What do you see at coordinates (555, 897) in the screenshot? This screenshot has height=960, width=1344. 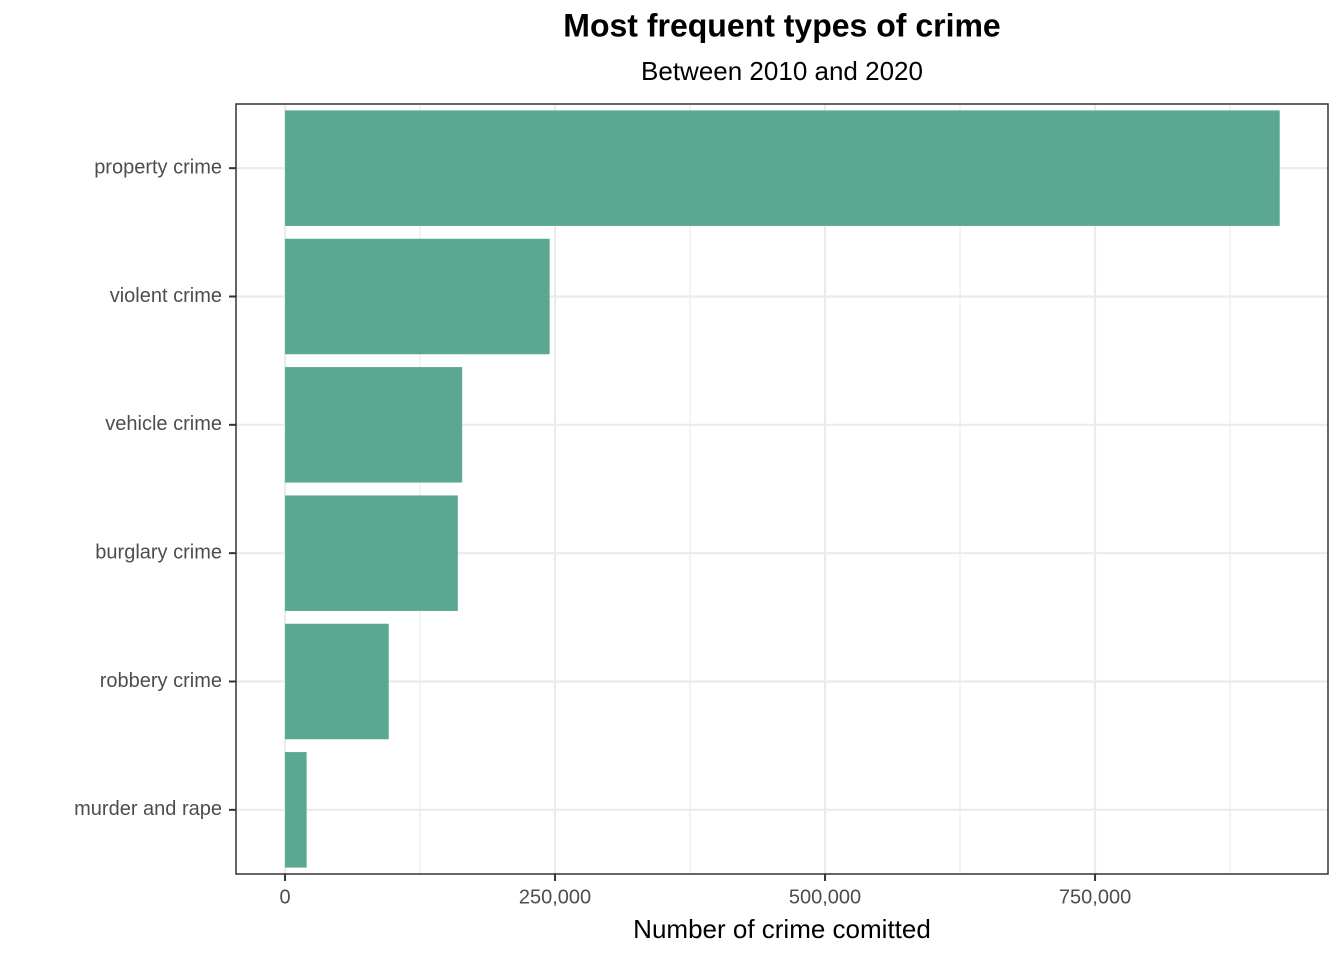 I see `x-tick-label: 250,000` at bounding box center [555, 897].